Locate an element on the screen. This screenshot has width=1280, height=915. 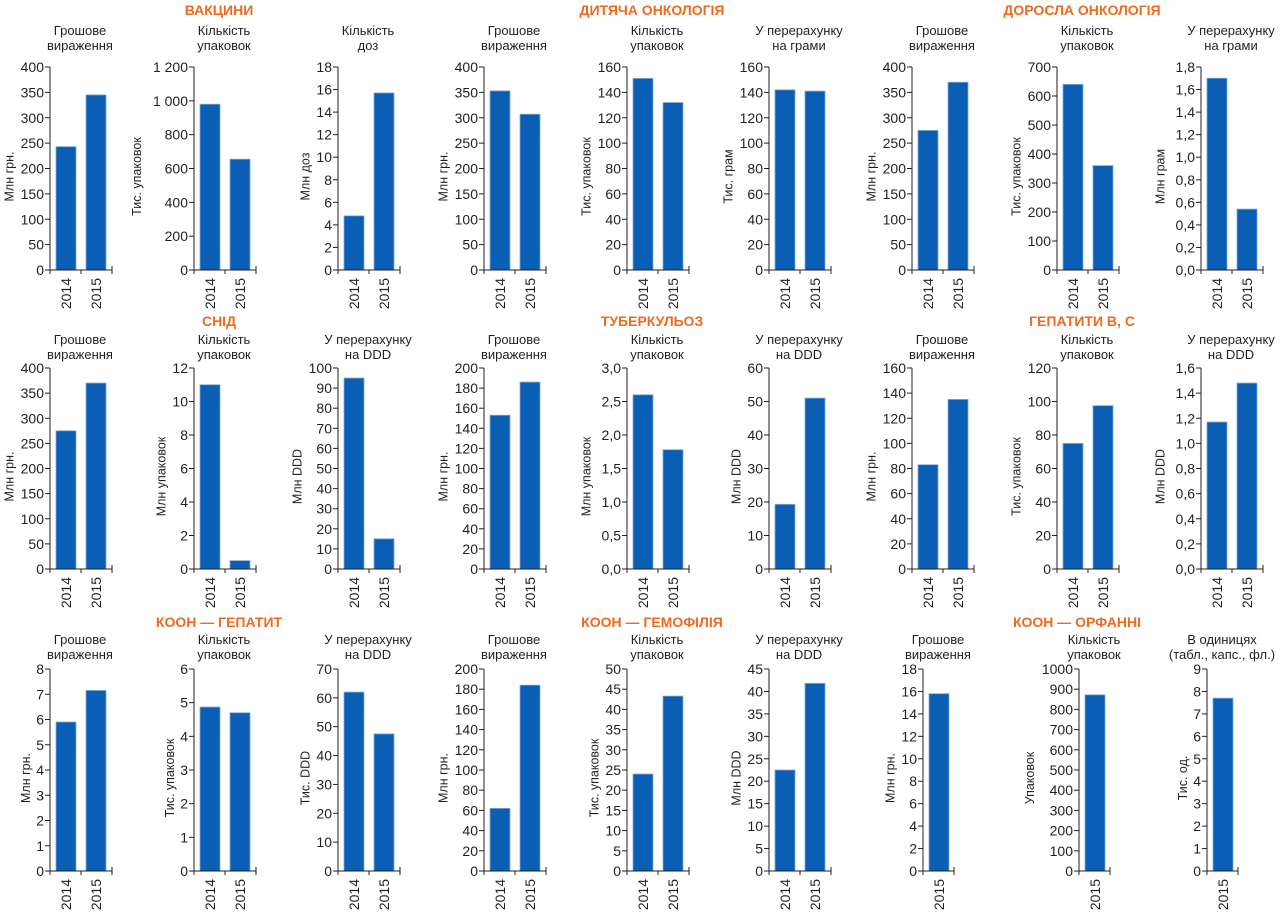
y-tick-label: 80 is located at coordinates (613, 169).